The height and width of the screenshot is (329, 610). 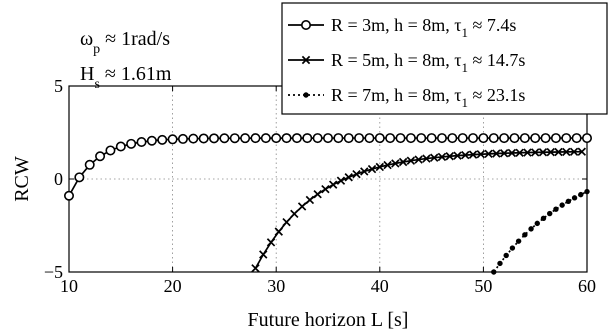 I want to click on annotation-value: ≈ 1.61m, so click(x=136, y=74).